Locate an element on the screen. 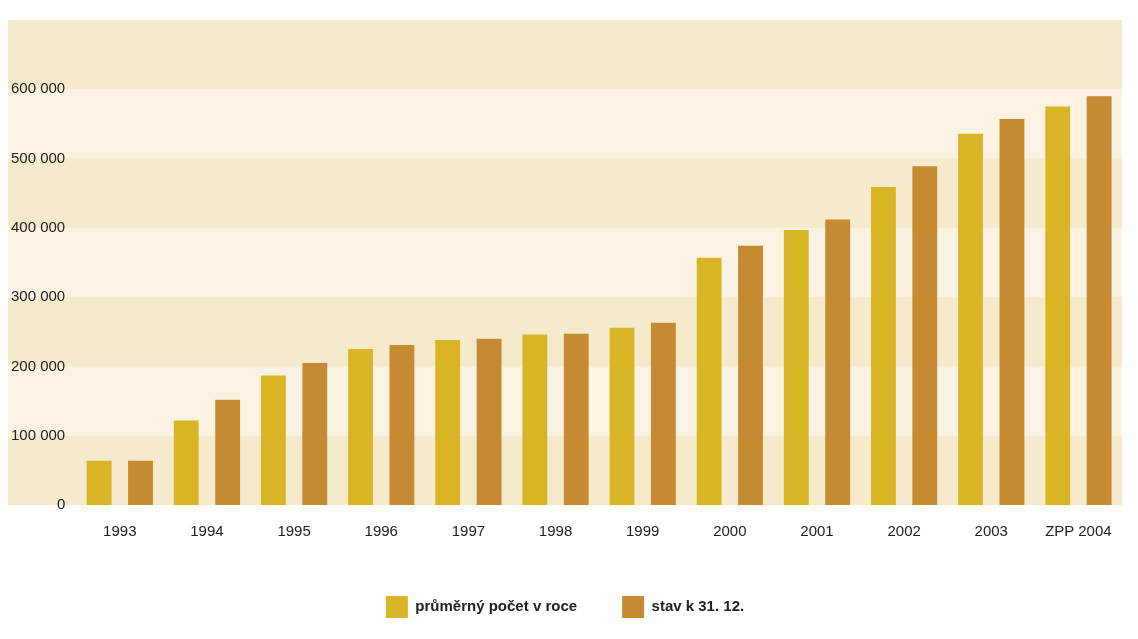 The image size is (1138, 639). x-tick-label: 1993 is located at coordinates (120, 531).